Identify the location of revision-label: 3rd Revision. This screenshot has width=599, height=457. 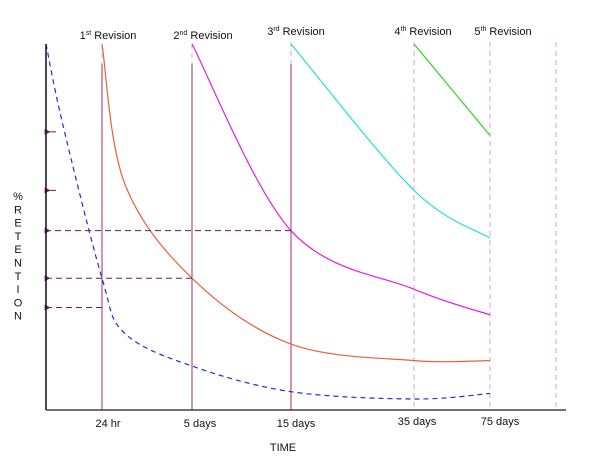
(296, 32).